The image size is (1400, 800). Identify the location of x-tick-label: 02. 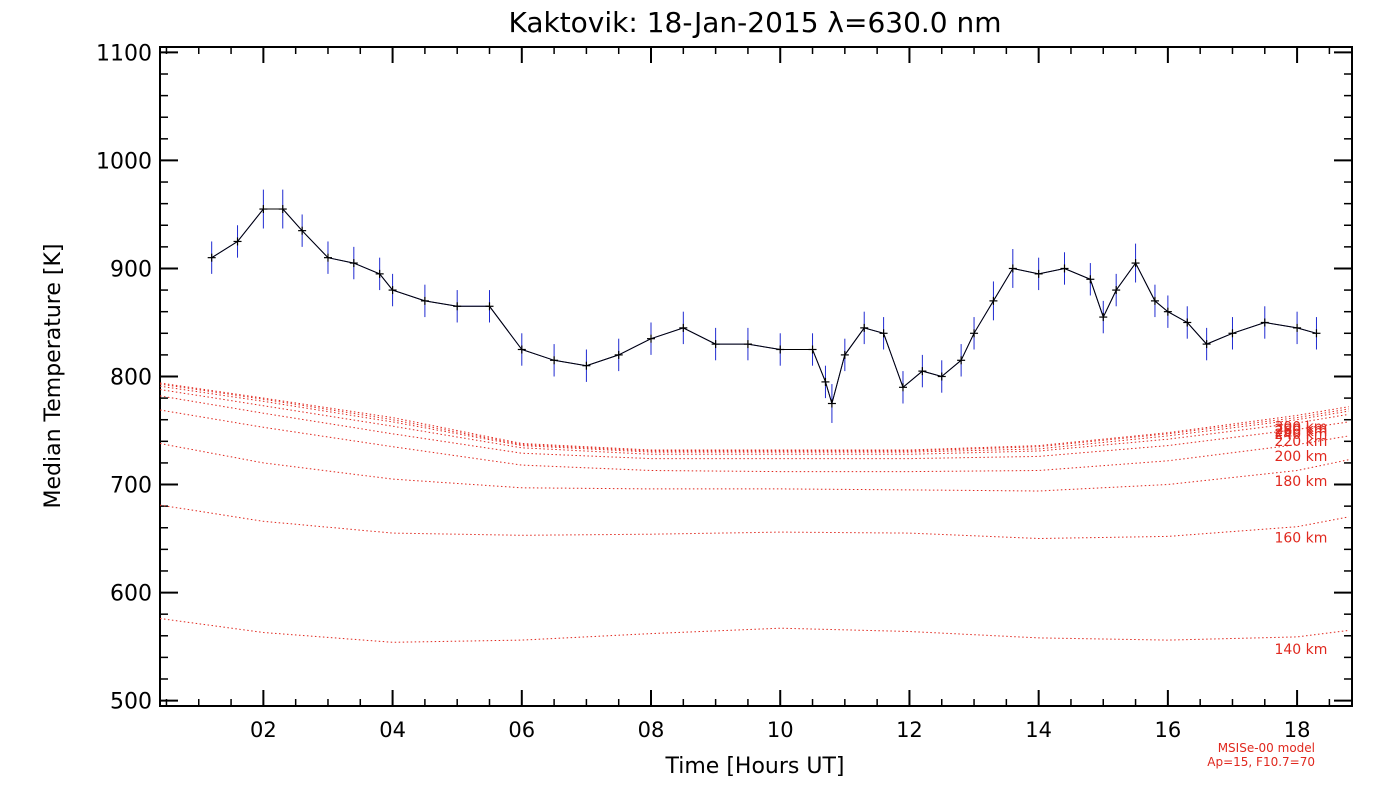
(263, 730).